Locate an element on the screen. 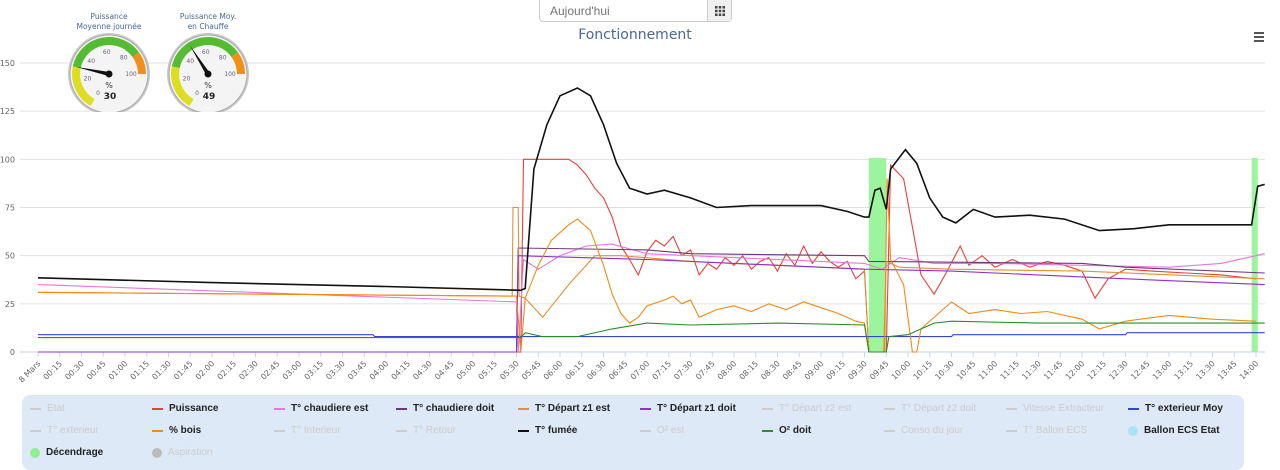  legend-label: T° Retour is located at coordinates (434, 430).